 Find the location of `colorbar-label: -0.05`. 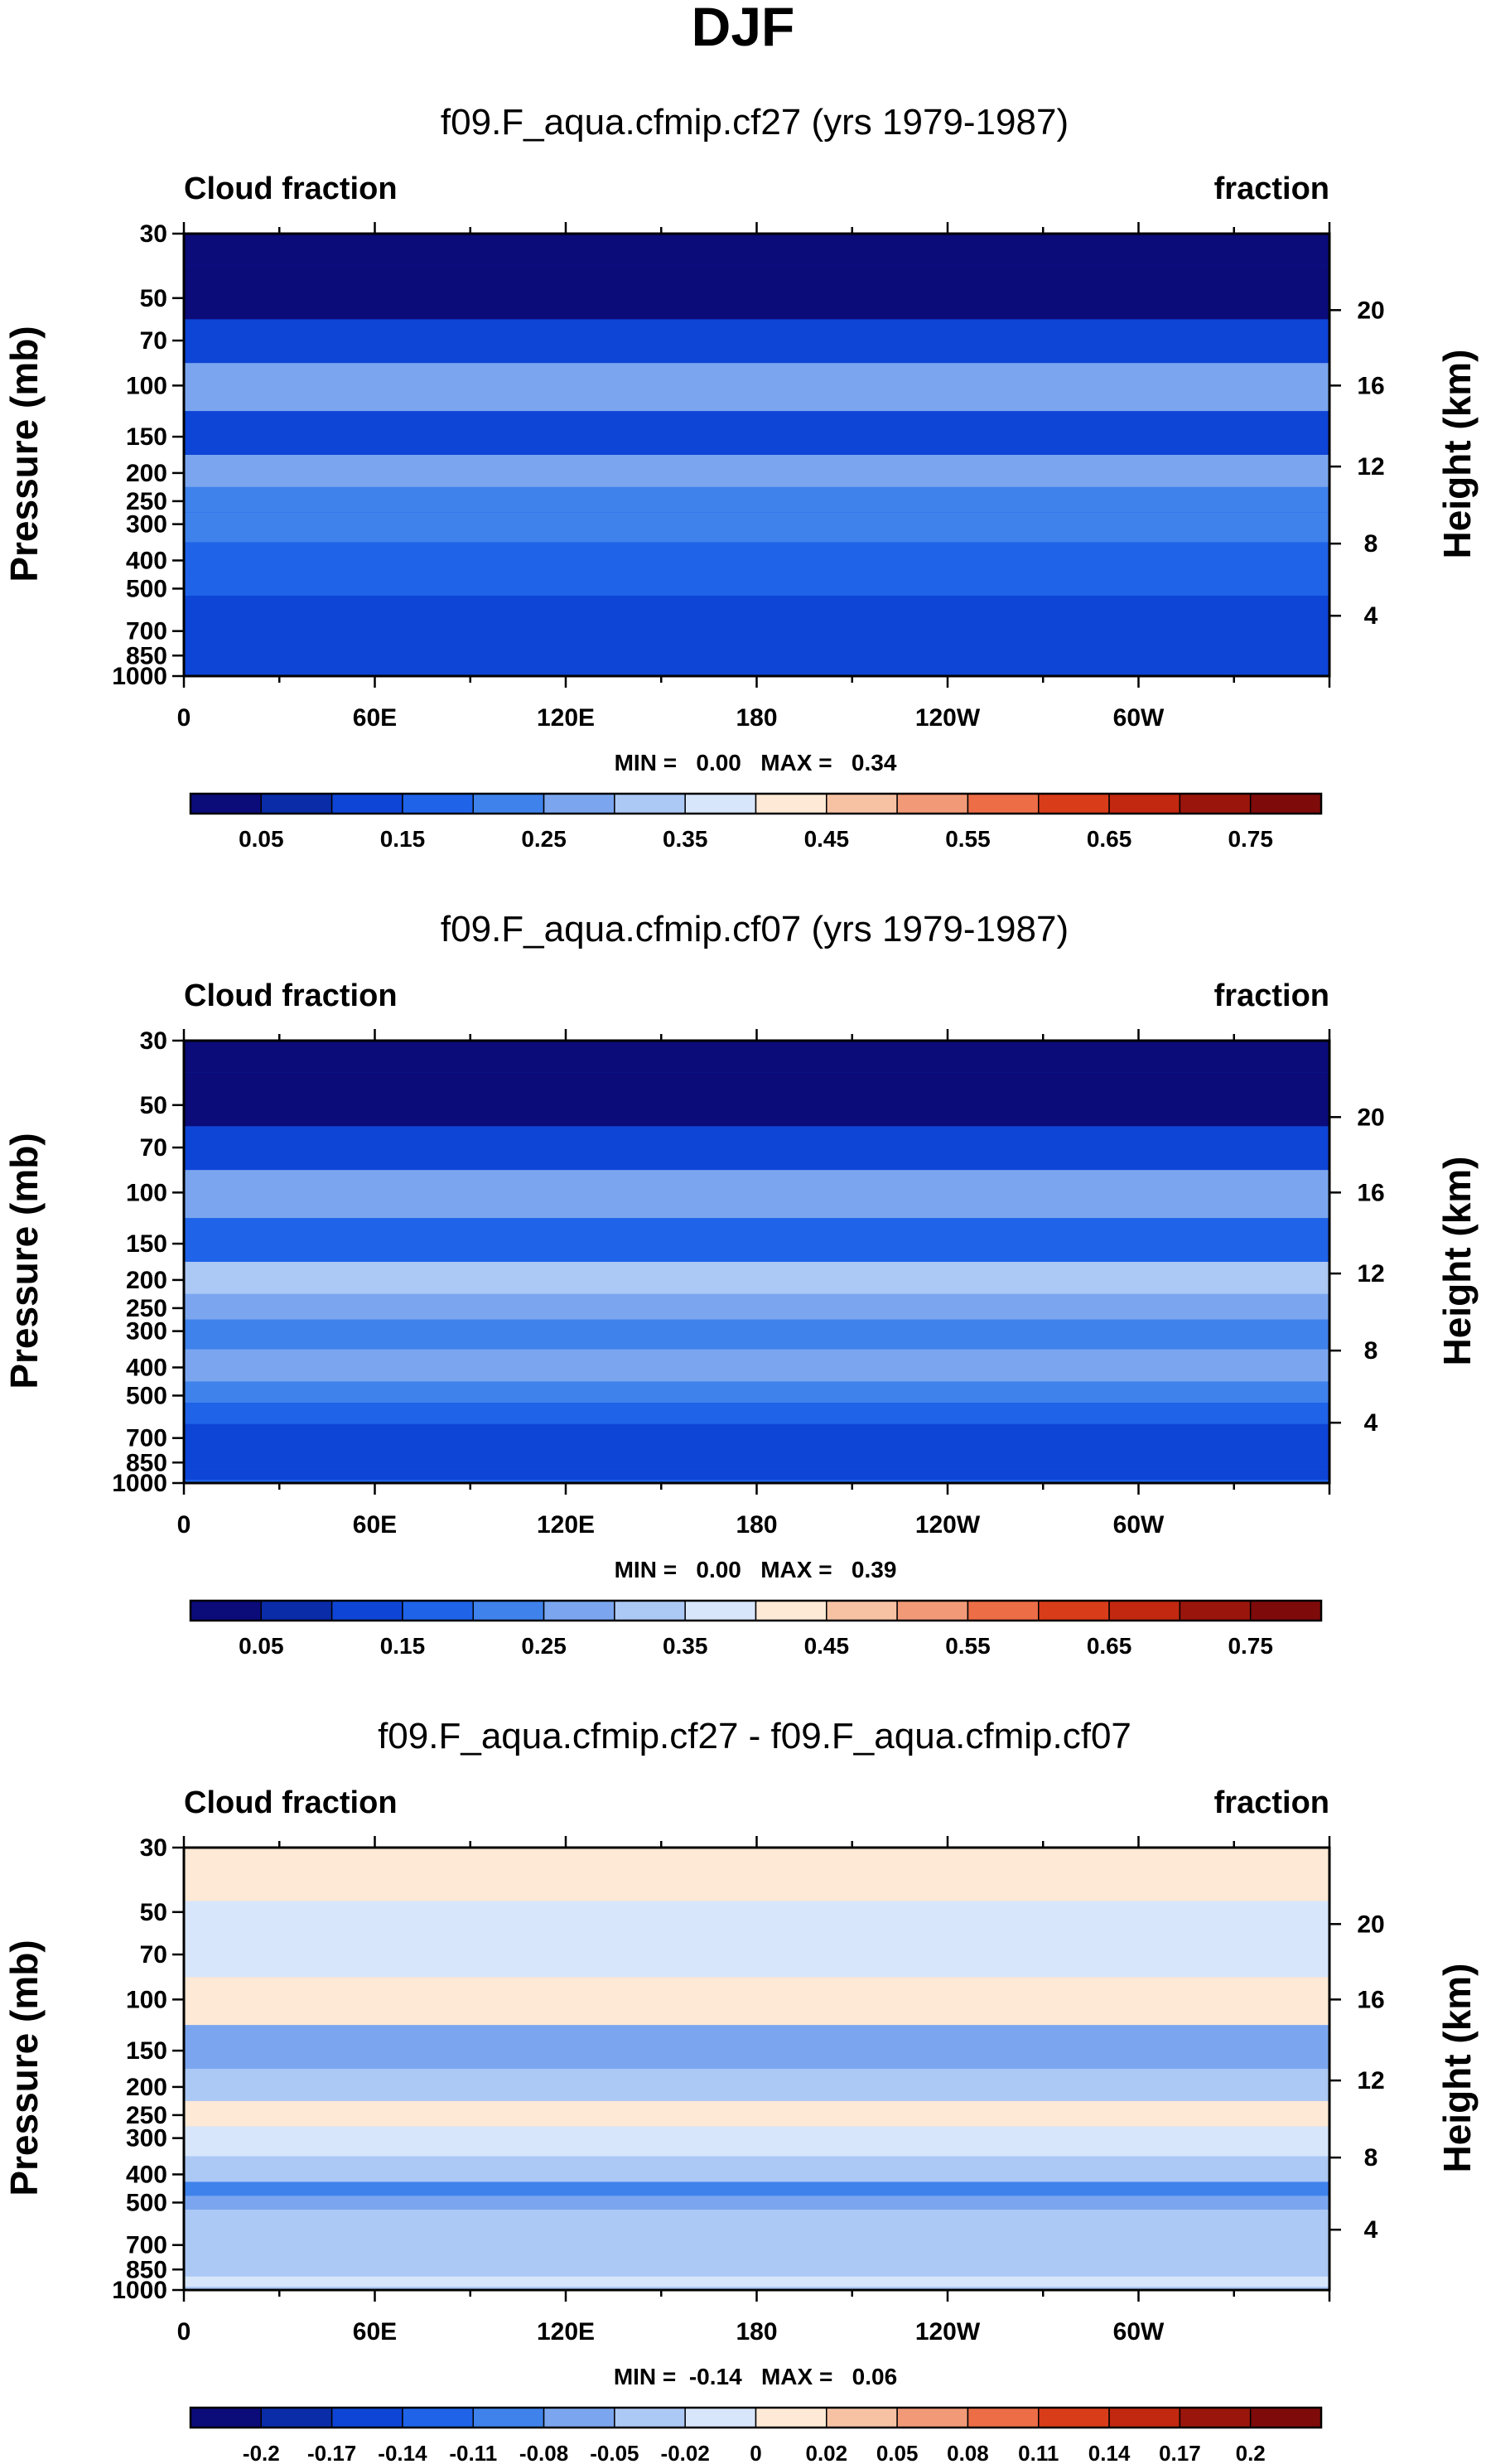

colorbar-label: -0.05 is located at coordinates (614, 2452).